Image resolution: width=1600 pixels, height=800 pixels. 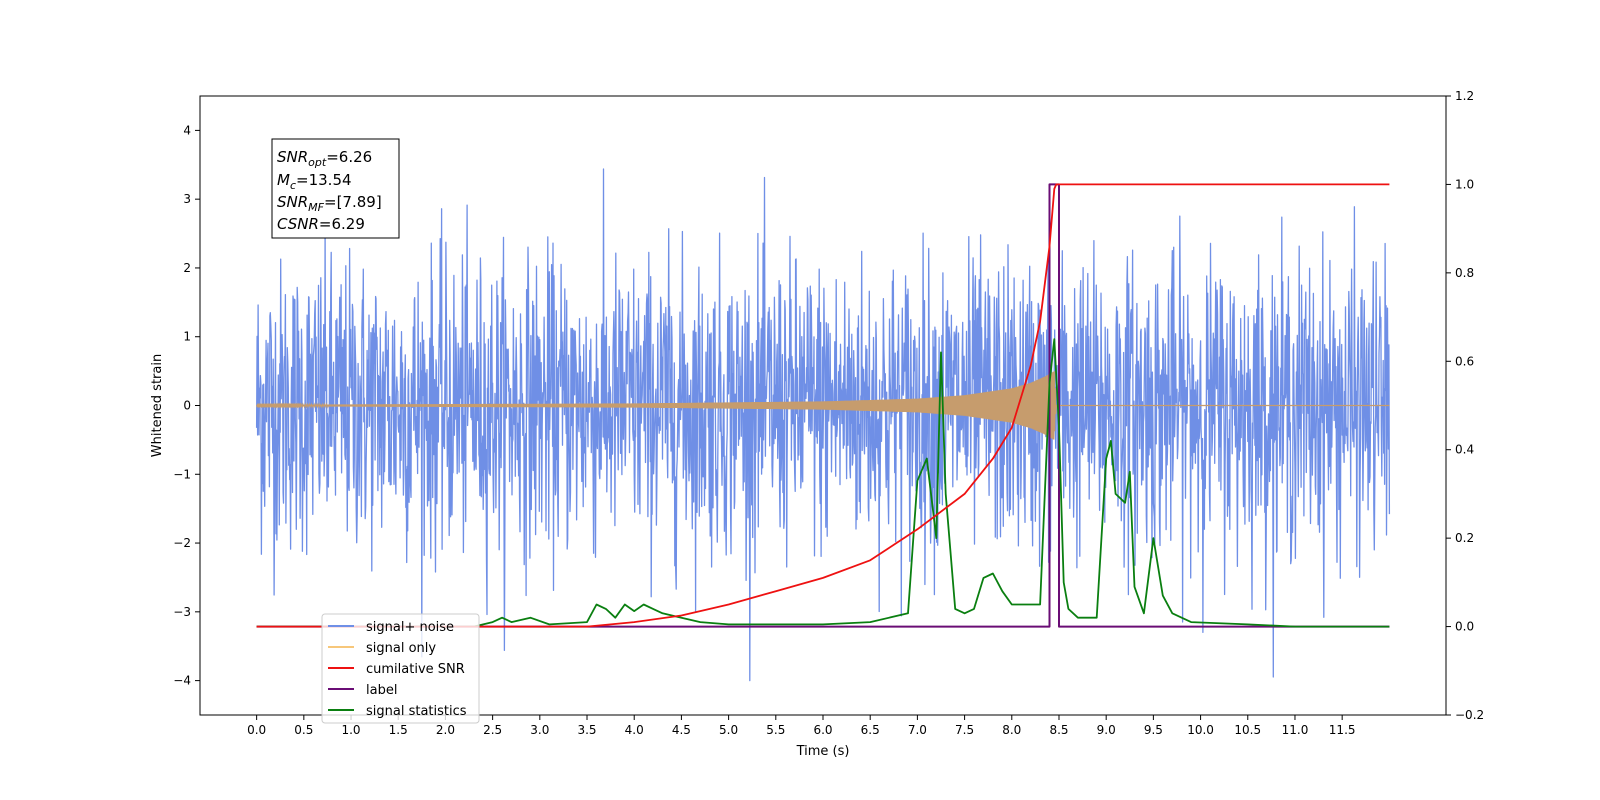 I want to click on y-right-tick-label: 0.4, so click(x=1464, y=450).